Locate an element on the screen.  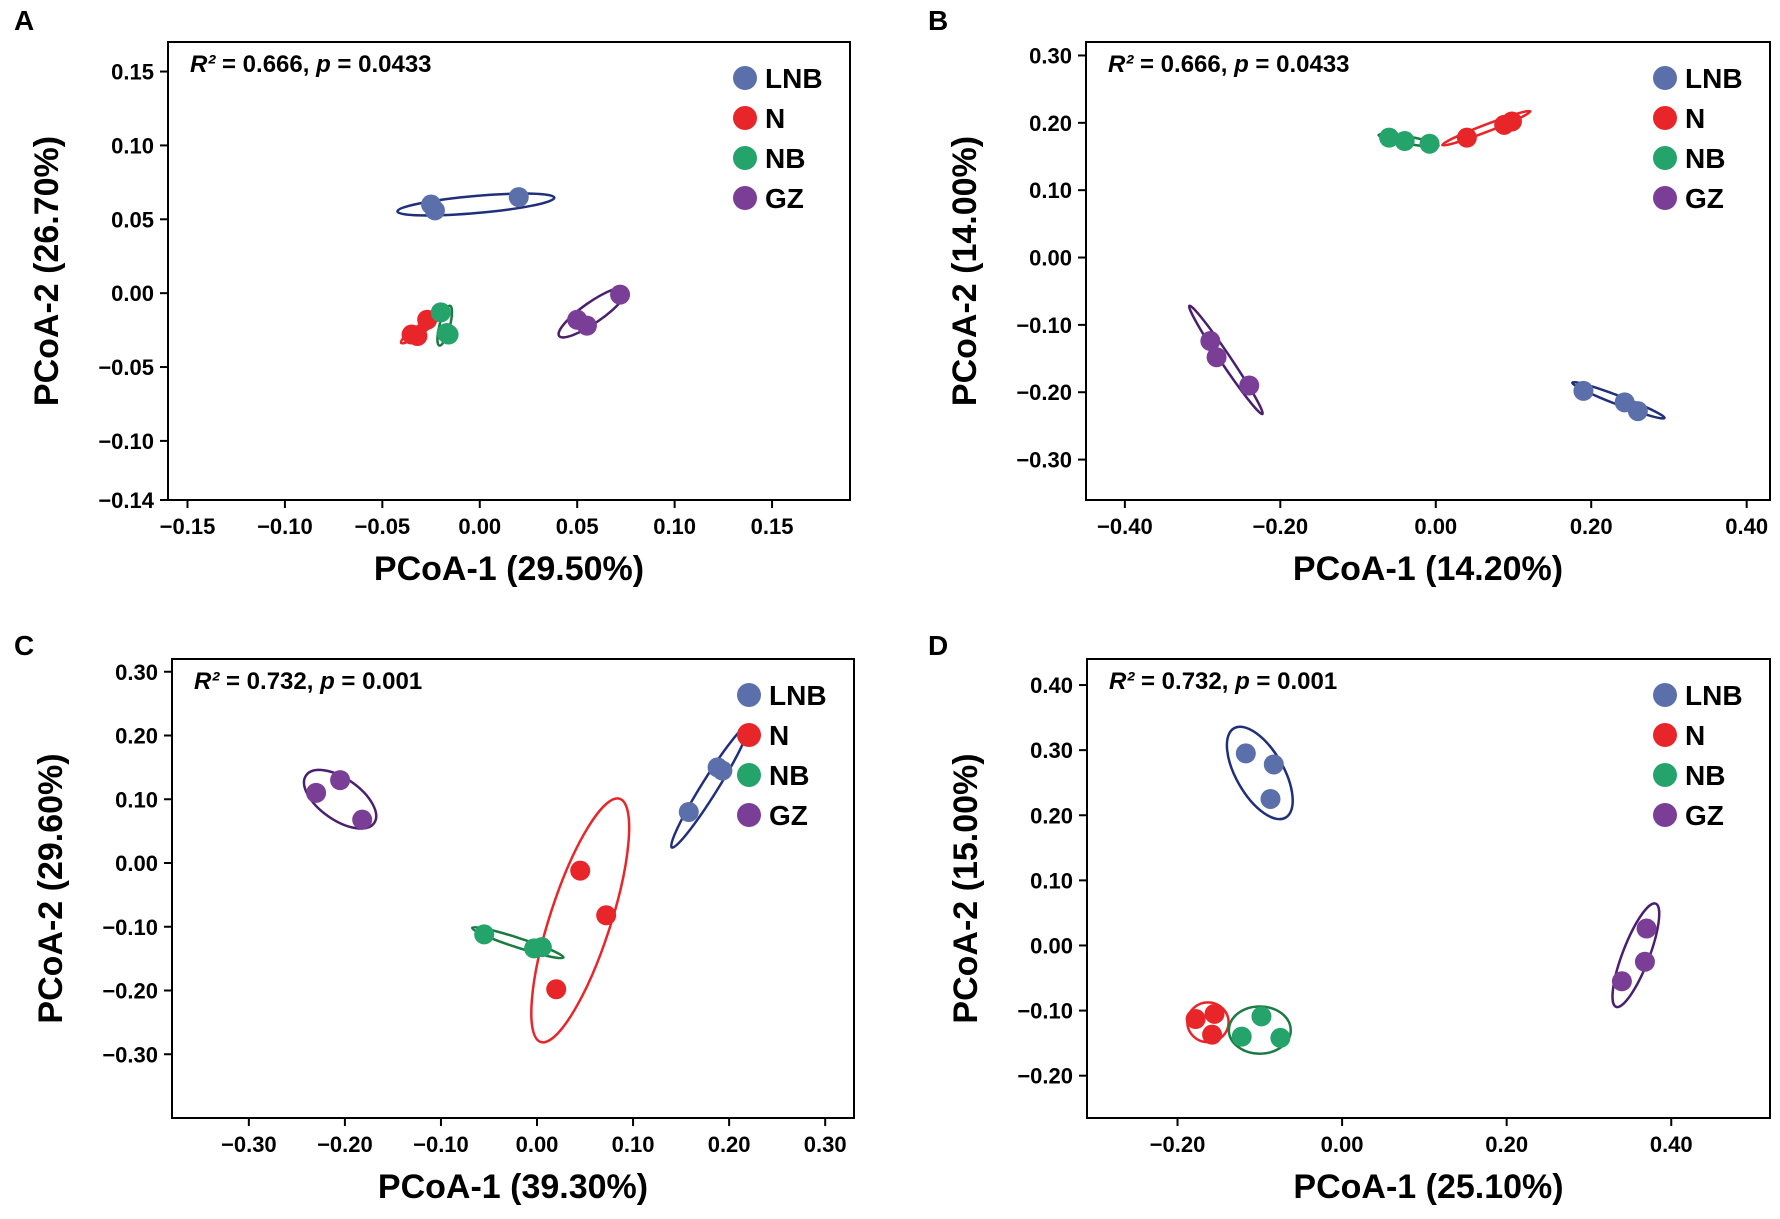
y-tick-label: 0.20 is located at coordinates (1050, 123).